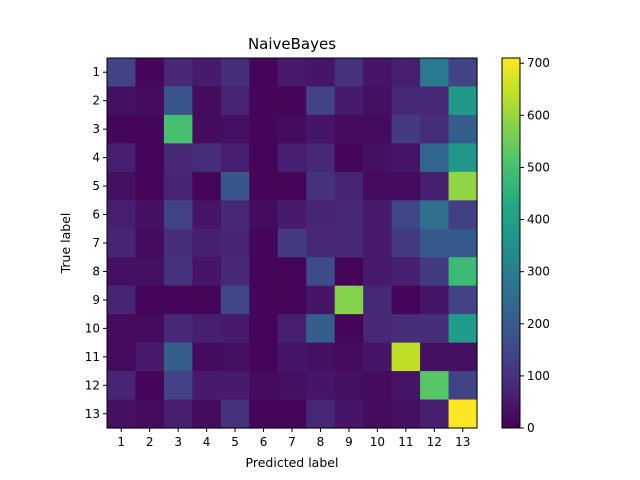 The width and height of the screenshot is (640, 480). What do you see at coordinates (65, 244) in the screenshot?
I see `y-axis-label: True label` at bounding box center [65, 244].